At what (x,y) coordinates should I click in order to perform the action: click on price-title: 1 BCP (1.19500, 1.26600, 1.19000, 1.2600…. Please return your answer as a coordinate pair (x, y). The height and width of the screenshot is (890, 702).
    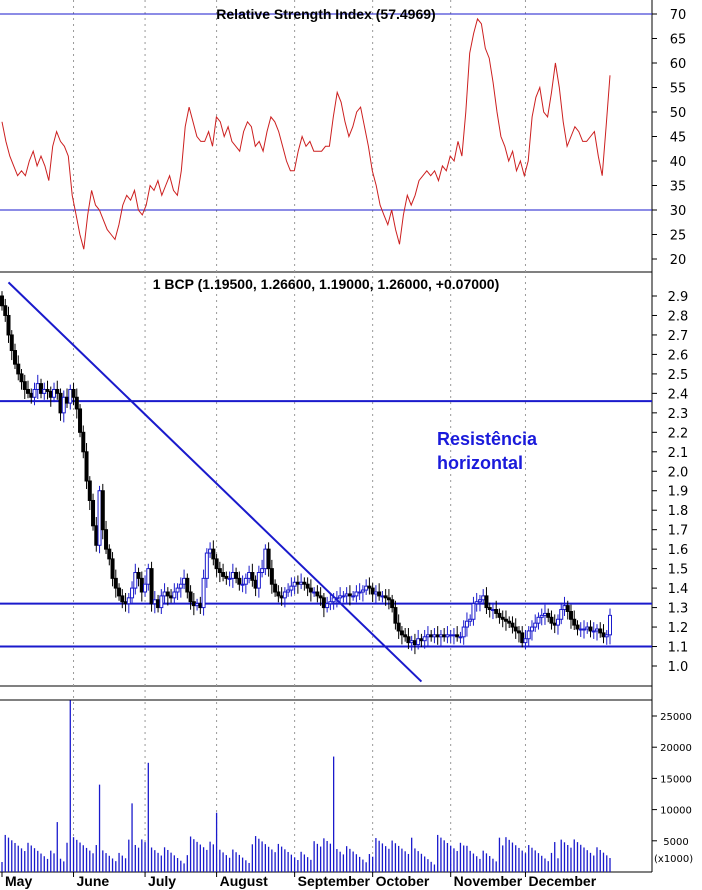
    Looking at the image, I should click on (326, 284).